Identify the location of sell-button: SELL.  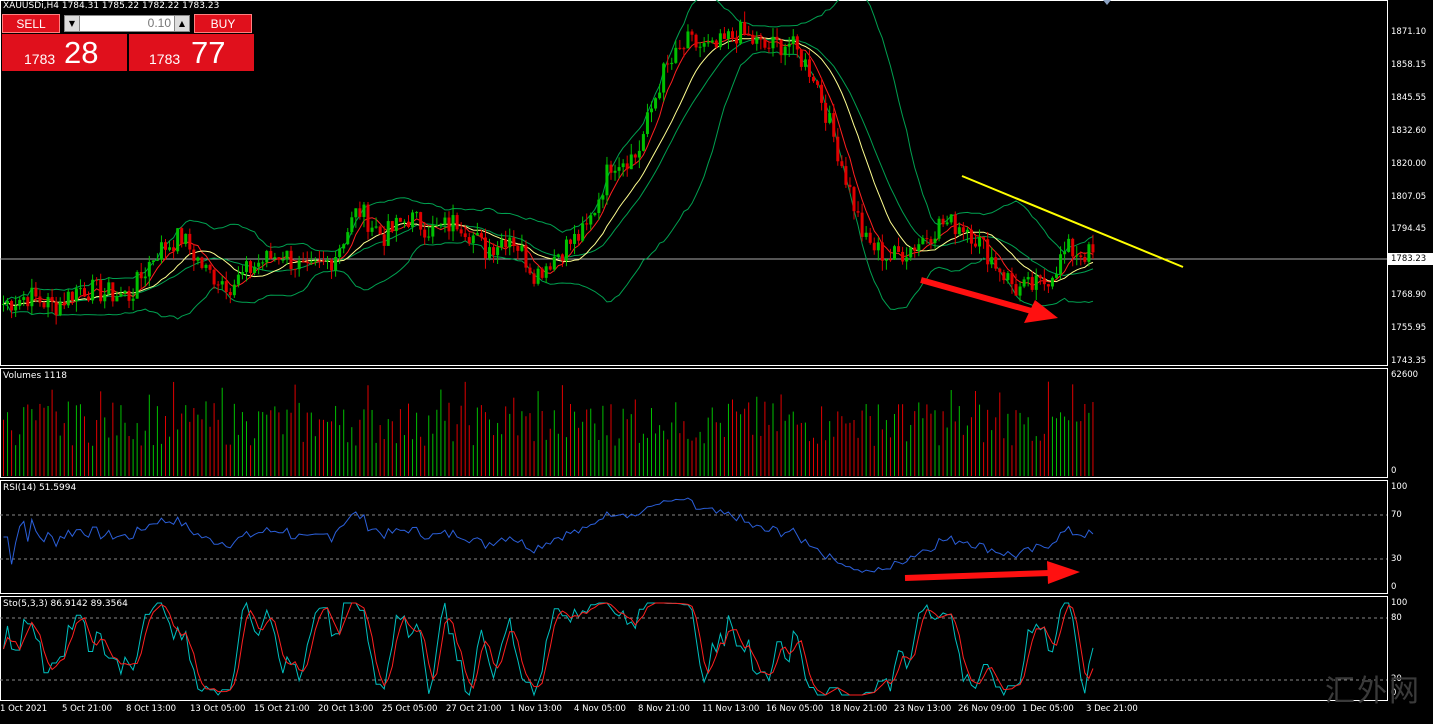
(31, 23).